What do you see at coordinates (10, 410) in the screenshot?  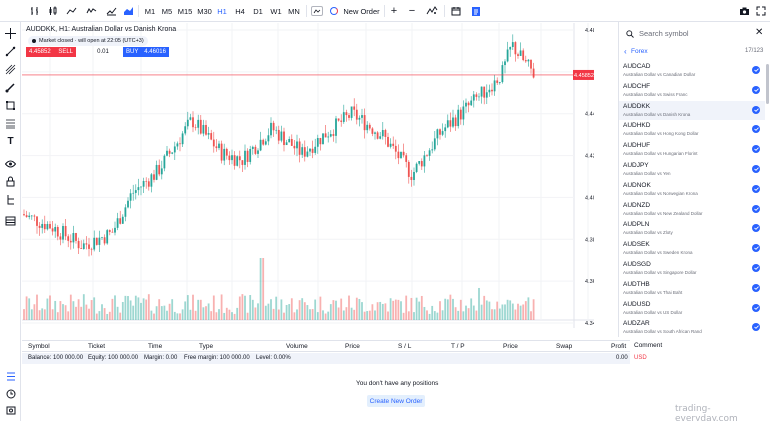 I see `account-icon` at bounding box center [10, 410].